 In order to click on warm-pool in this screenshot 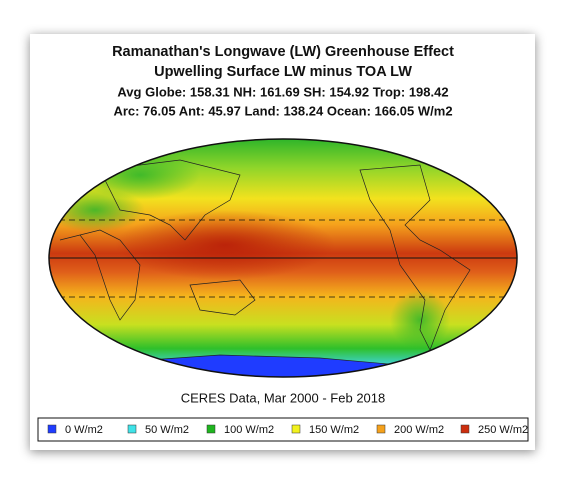, I will do `click(225, 245)`.